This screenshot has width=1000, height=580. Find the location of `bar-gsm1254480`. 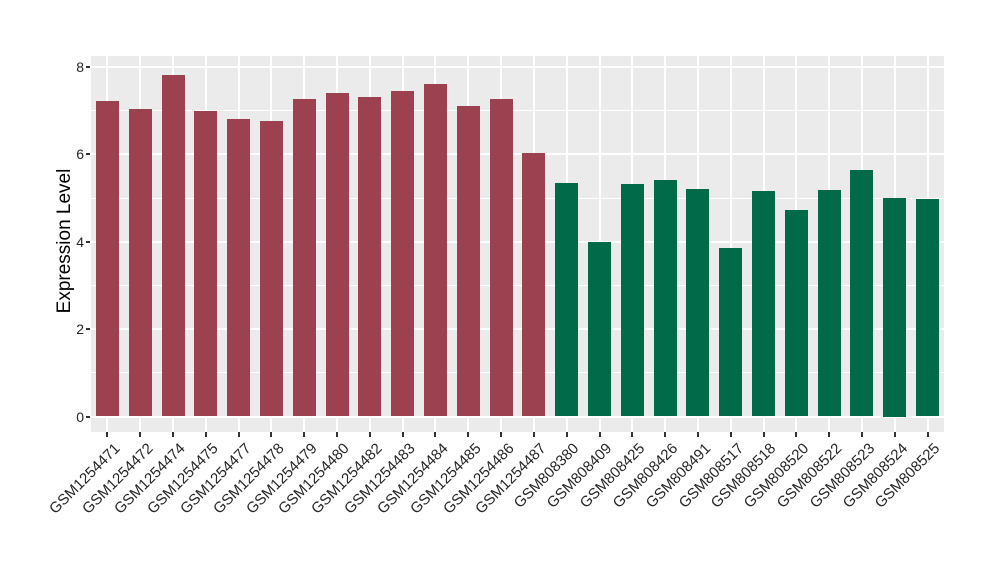

bar-gsm1254480 is located at coordinates (337, 254).